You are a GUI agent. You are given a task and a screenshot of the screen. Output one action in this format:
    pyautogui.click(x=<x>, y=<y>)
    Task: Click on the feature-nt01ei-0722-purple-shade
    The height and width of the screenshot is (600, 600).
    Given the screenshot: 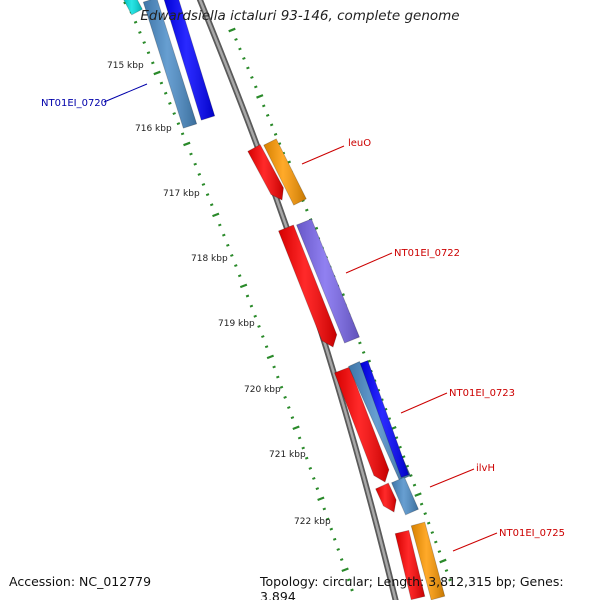 What is the action you would take?
    pyautogui.click(x=328, y=281)
    